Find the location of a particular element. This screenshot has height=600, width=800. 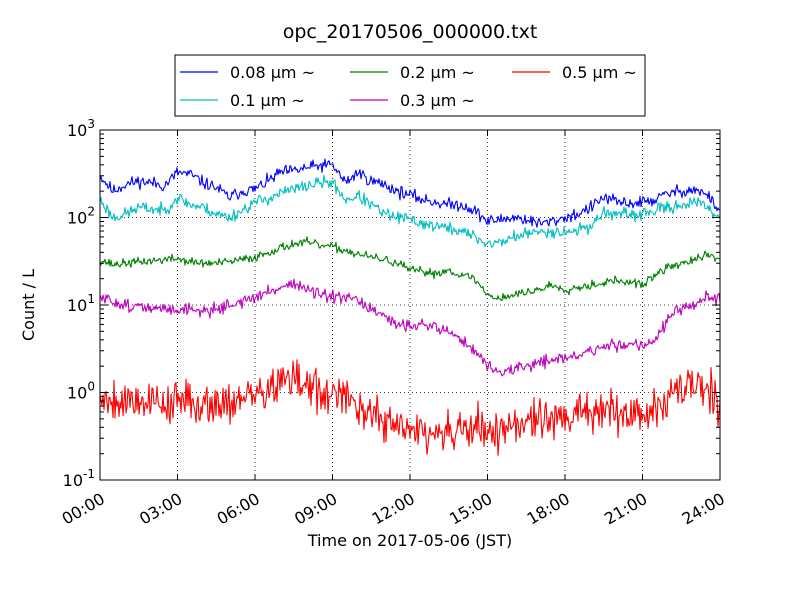

x-tick-label: 18:00 is located at coordinates (548, 509).